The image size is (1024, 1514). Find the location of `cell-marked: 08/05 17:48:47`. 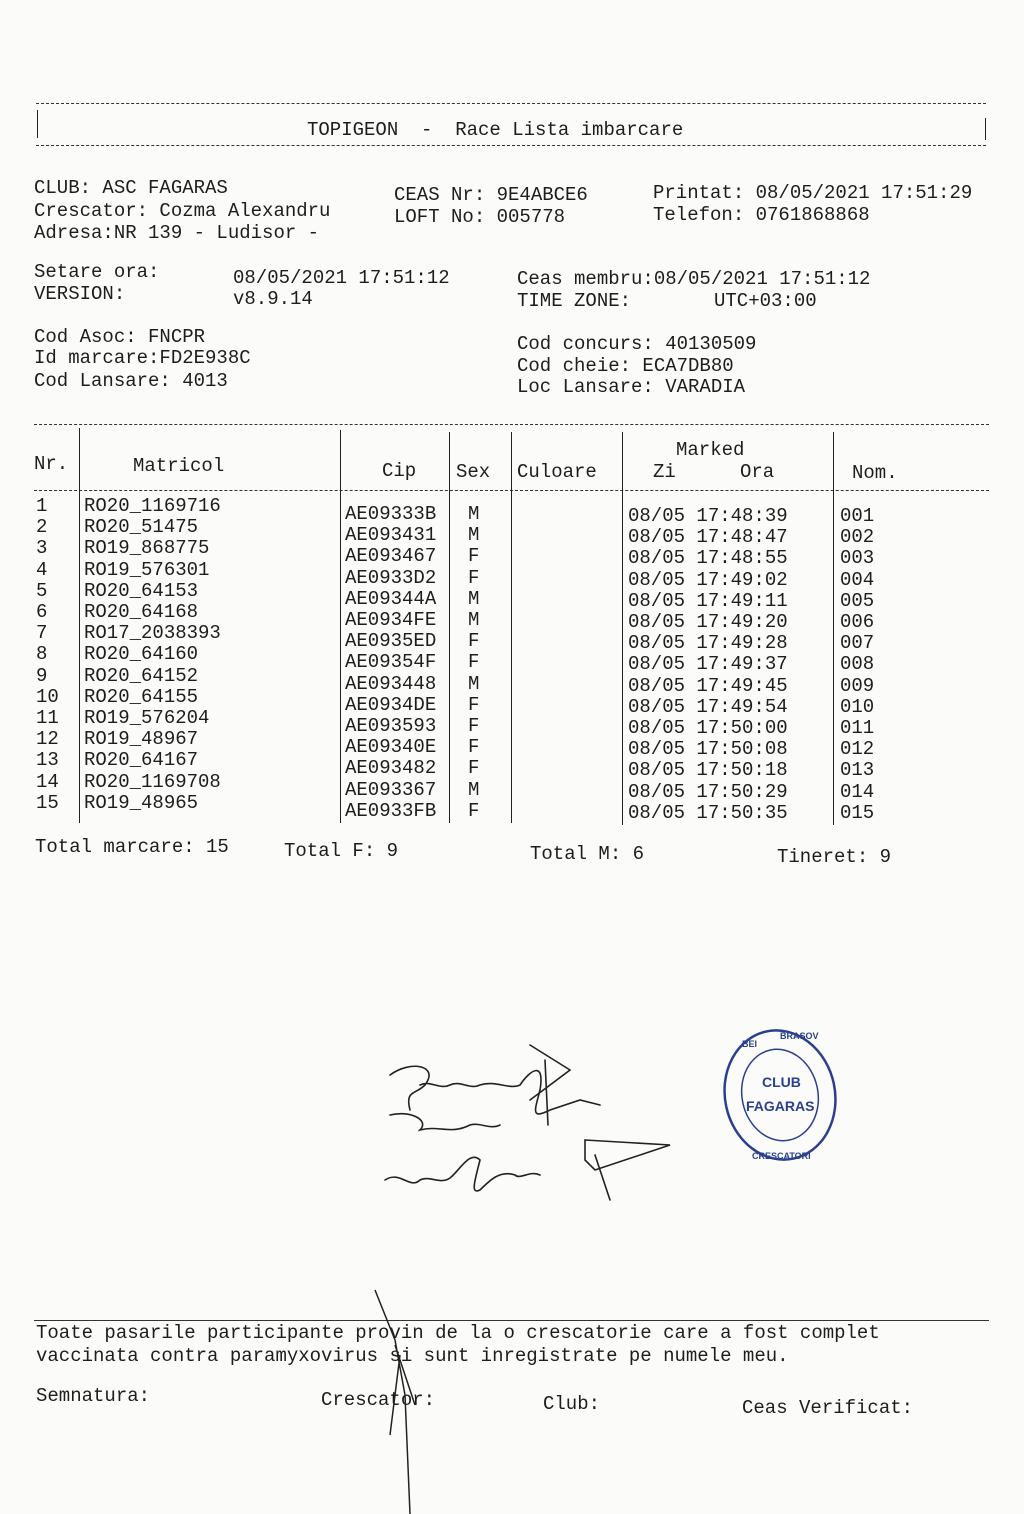

cell-marked: 08/05 17:48:47 is located at coordinates (708, 537).